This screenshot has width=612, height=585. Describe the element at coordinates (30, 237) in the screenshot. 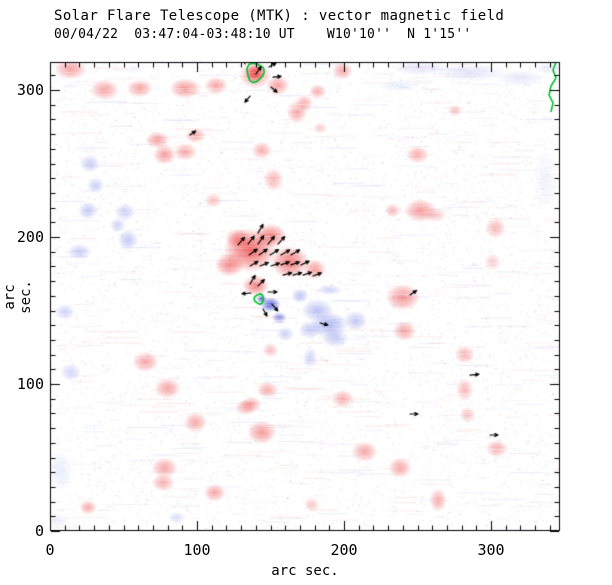

I see `y-tick-label: 200` at that location.